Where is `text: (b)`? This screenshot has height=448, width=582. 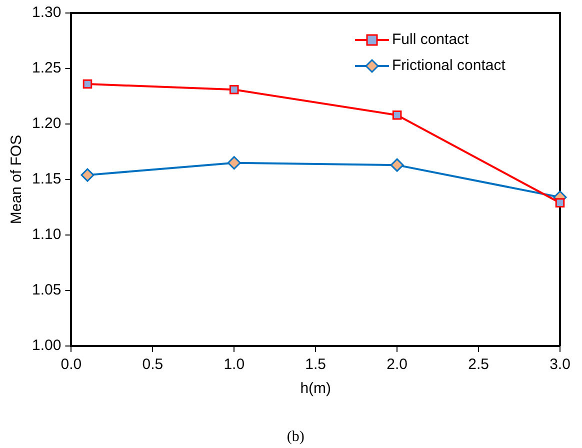
text: (b) is located at coordinates (295, 436).